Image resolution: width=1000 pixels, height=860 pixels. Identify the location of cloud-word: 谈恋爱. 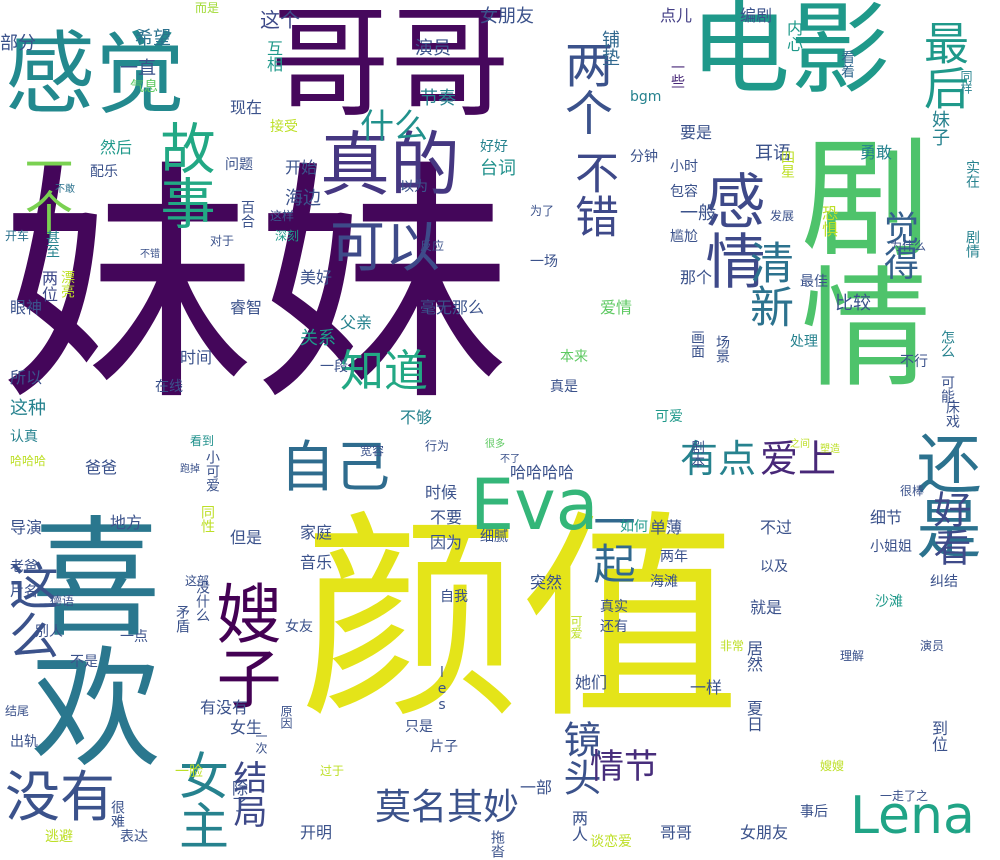
(611, 842).